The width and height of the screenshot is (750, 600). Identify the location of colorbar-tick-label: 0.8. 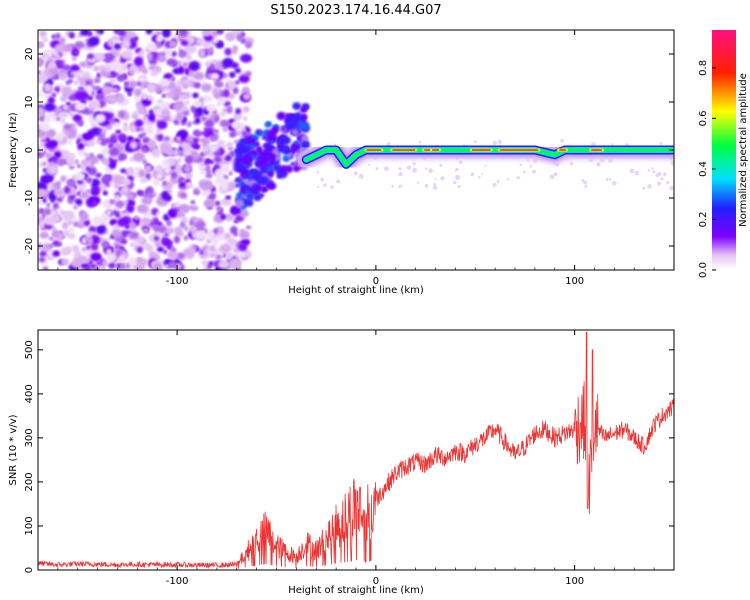
(703, 68).